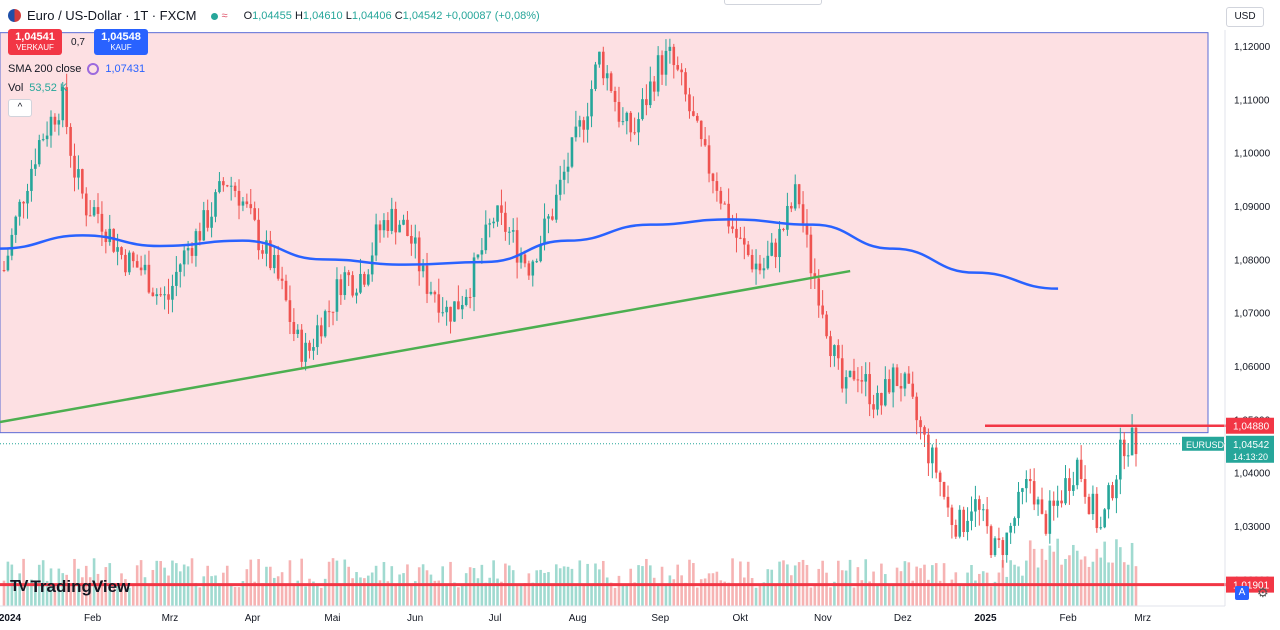  Describe the element at coordinates (1252, 314) in the screenshot. I see `price-tick-label: 1,07000` at that location.